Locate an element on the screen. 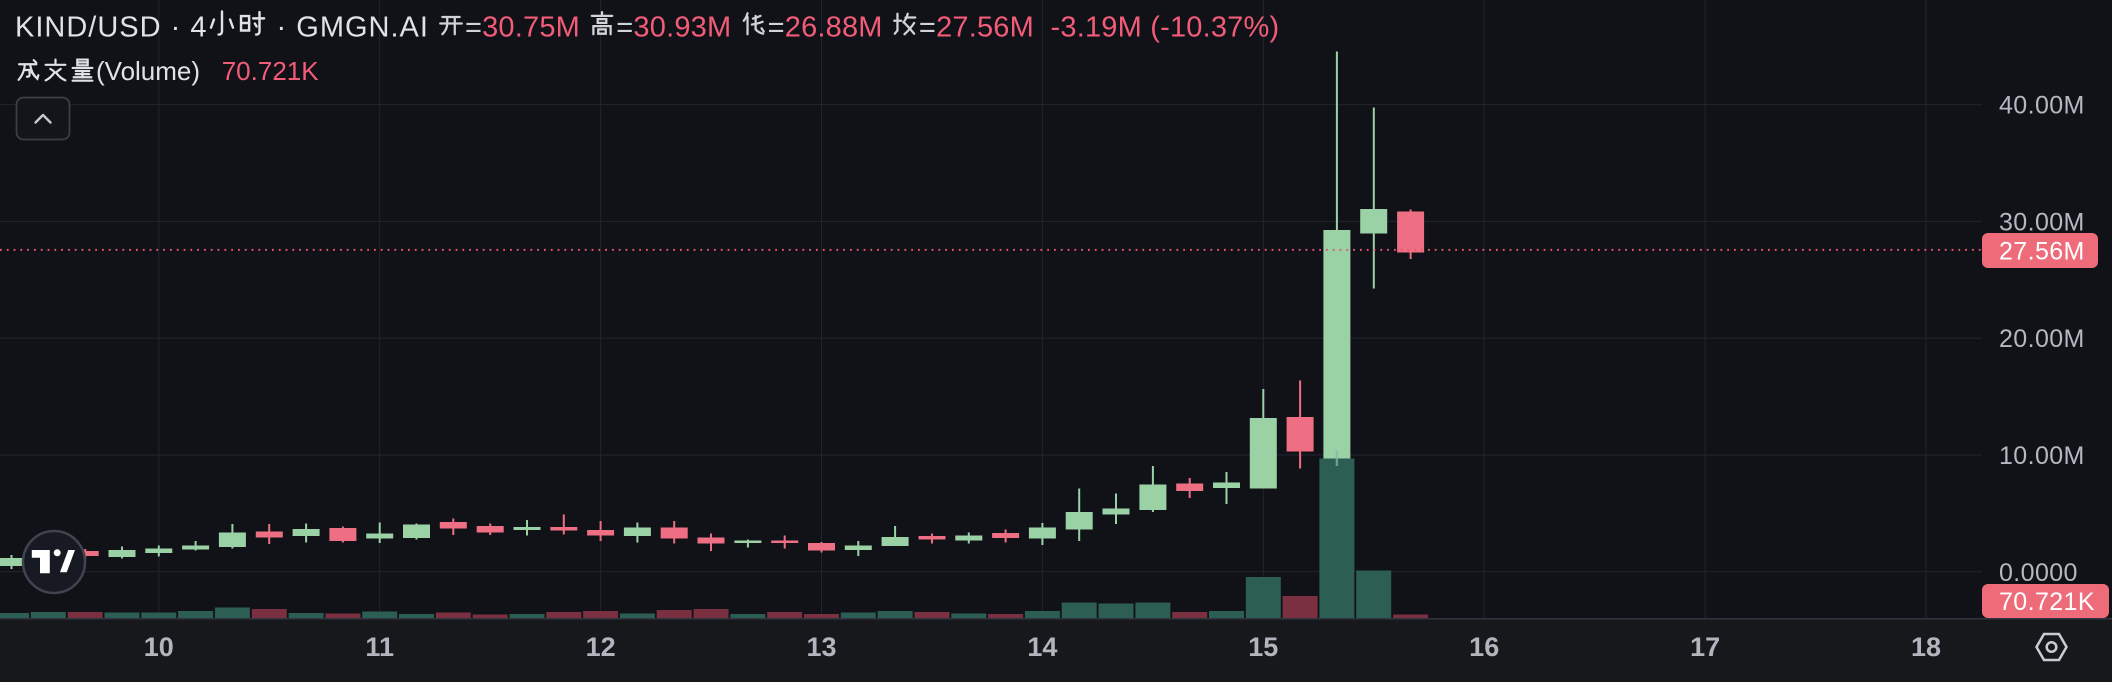 The height and width of the screenshot is (682, 2112). svg-text: 20.00M is located at coordinates (2042, 339).